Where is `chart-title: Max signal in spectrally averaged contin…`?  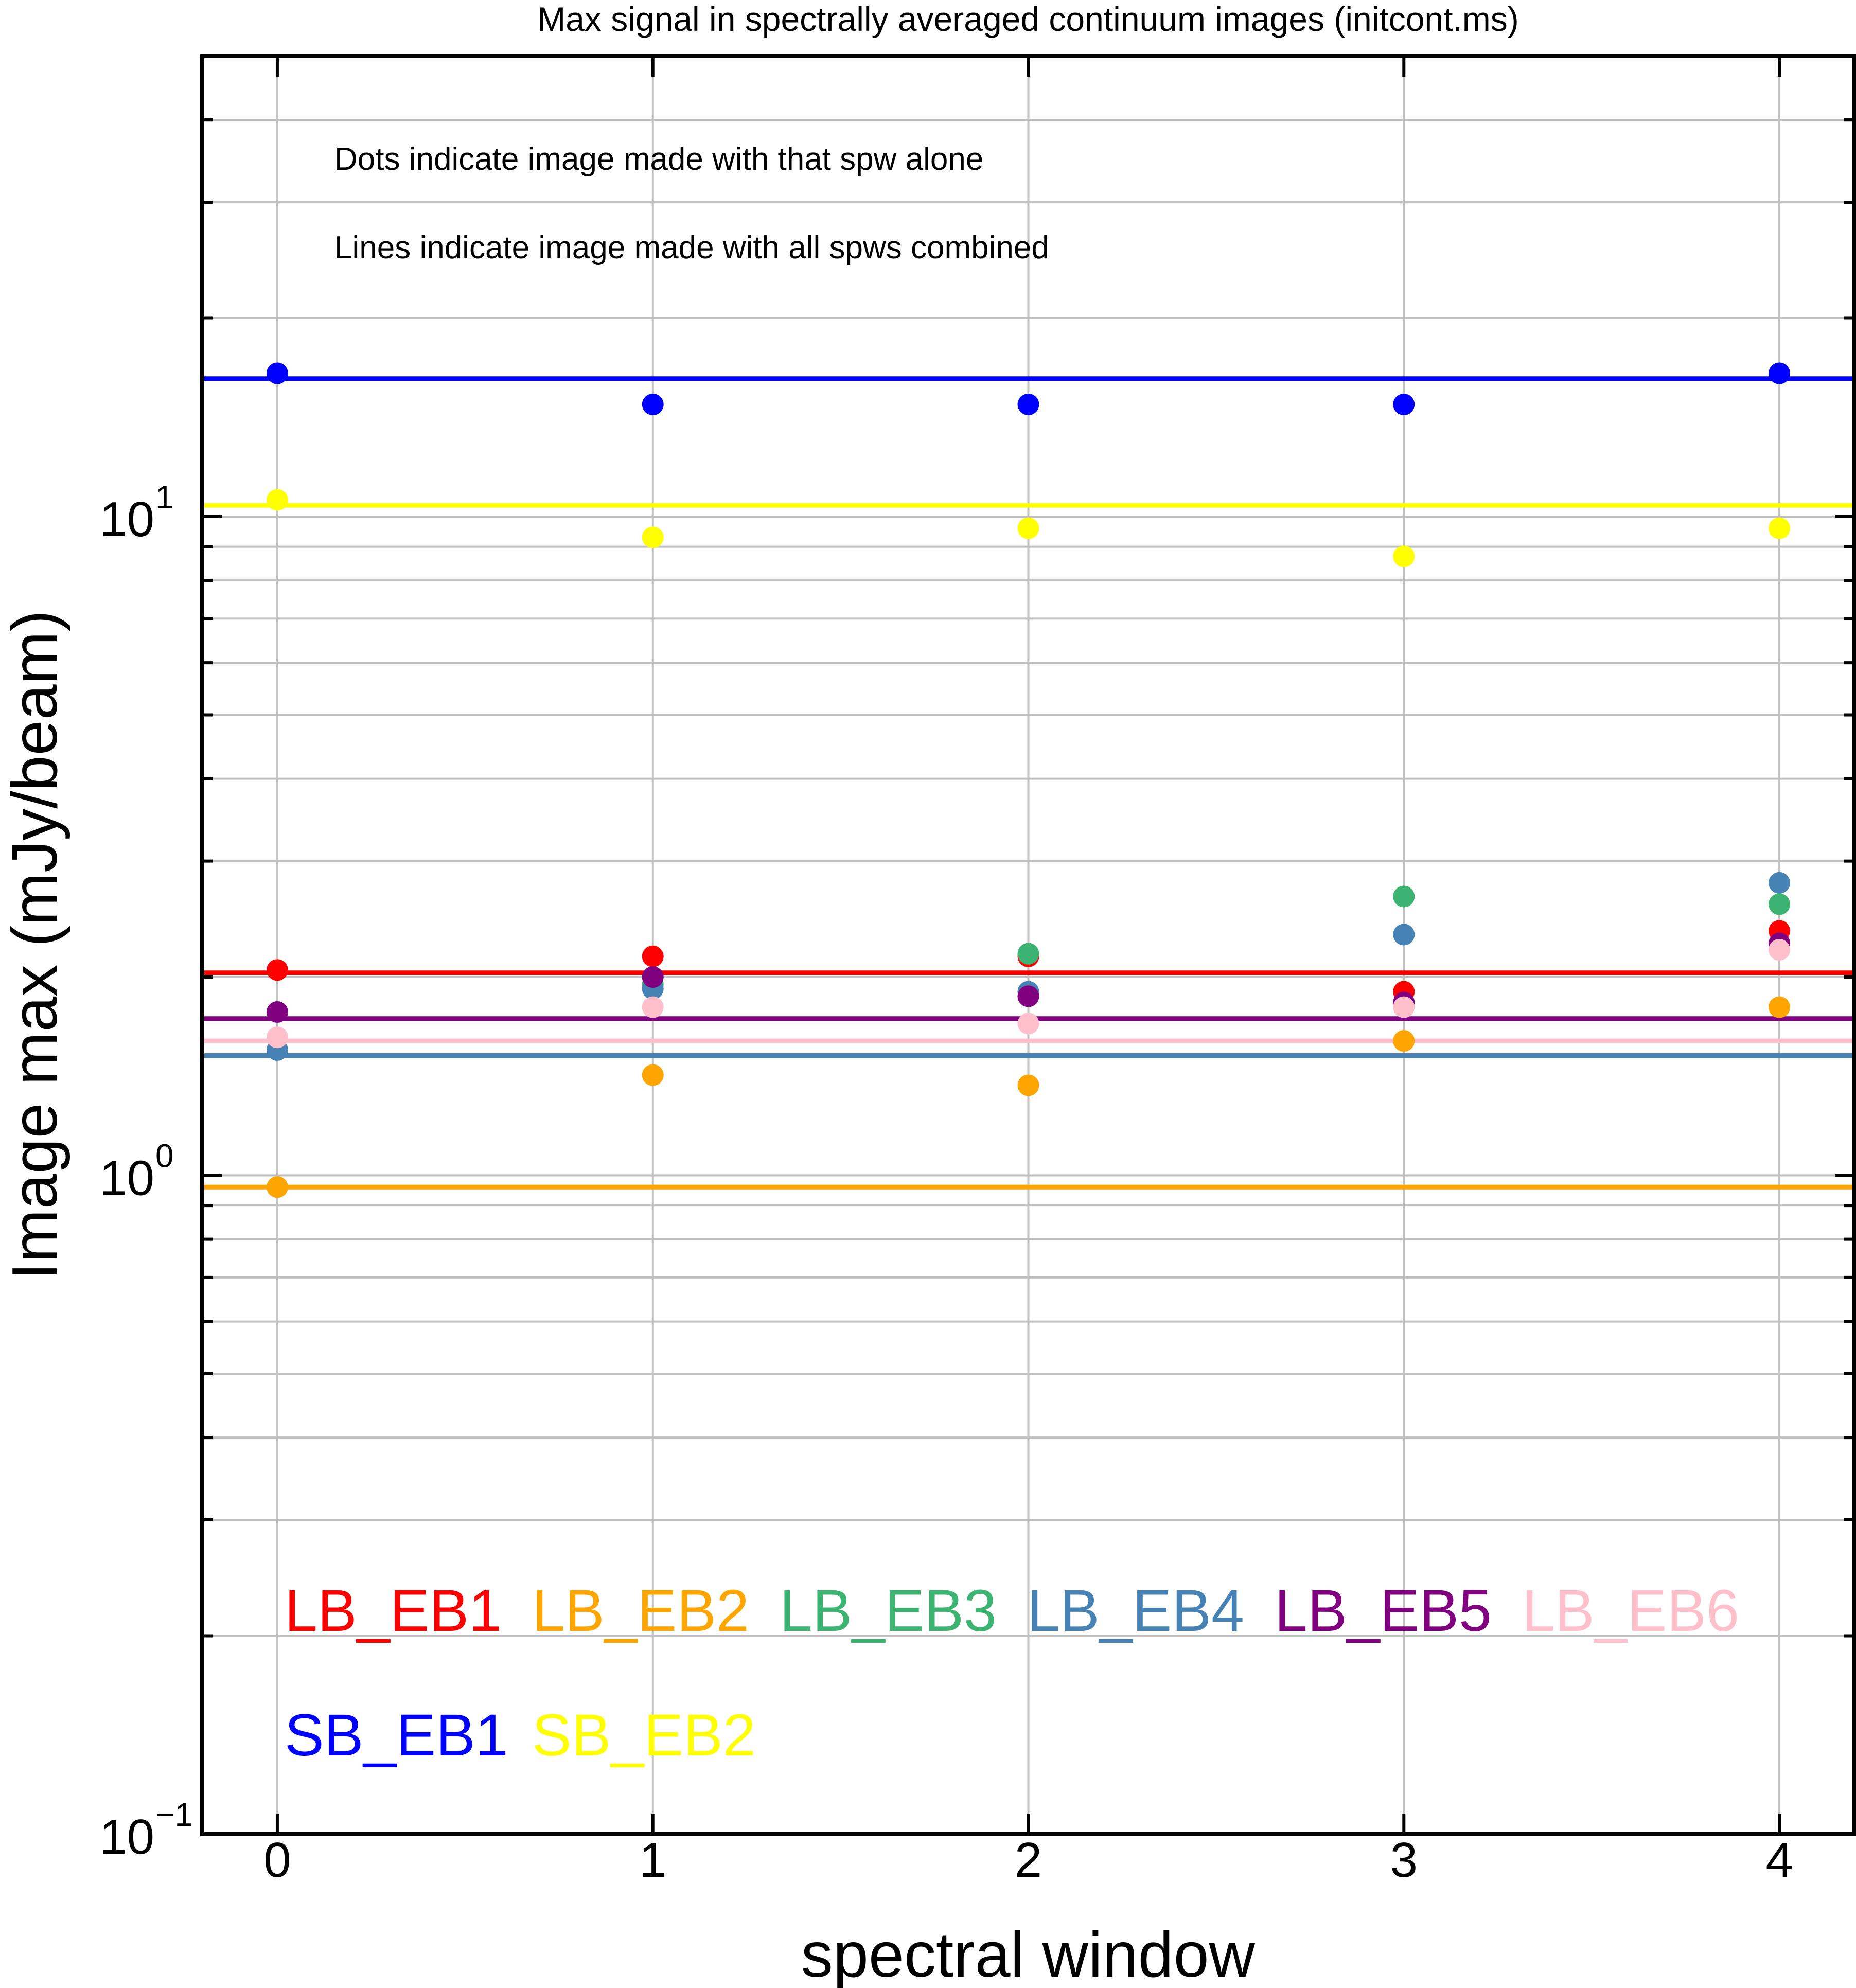 chart-title: Max signal in spectrally averaged contin… is located at coordinates (1028, 19).